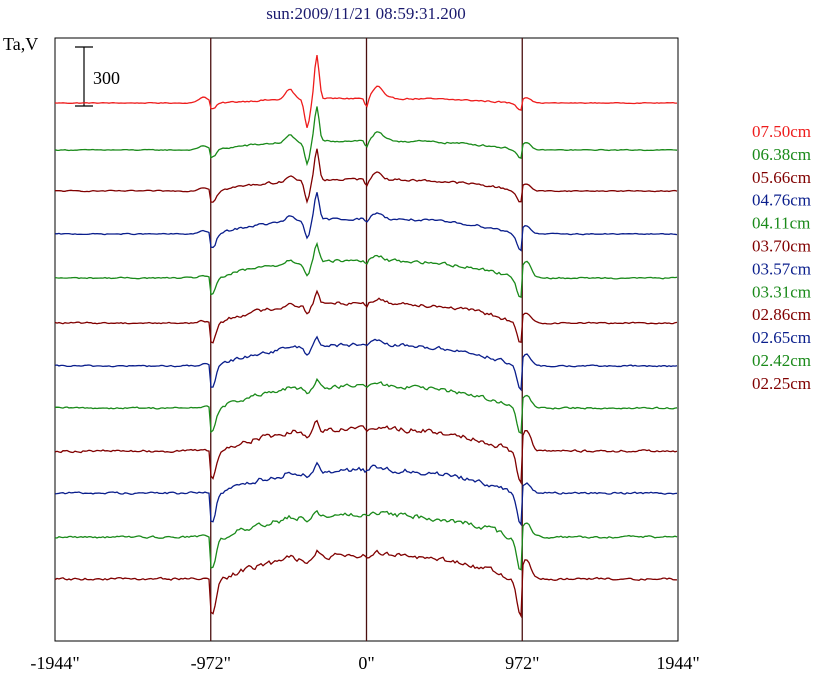  What do you see at coordinates (366, 452) in the screenshot?
I see `series-line-02.86cm` at bounding box center [366, 452].